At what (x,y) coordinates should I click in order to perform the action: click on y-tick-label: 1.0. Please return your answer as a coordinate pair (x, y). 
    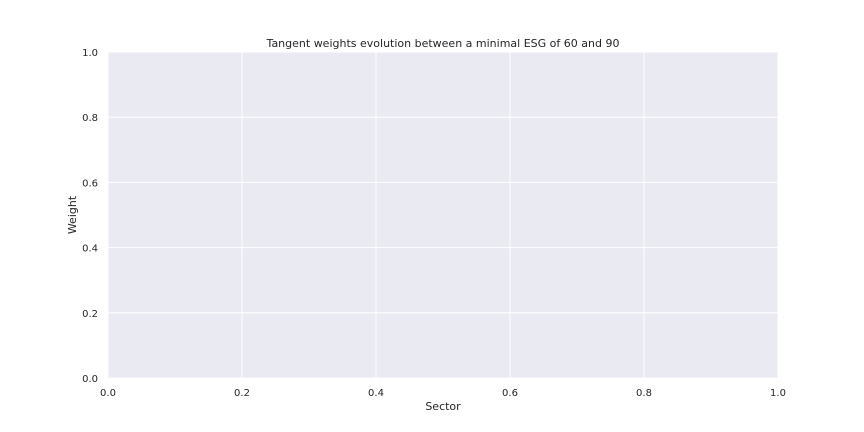
    Looking at the image, I should click on (90, 53).